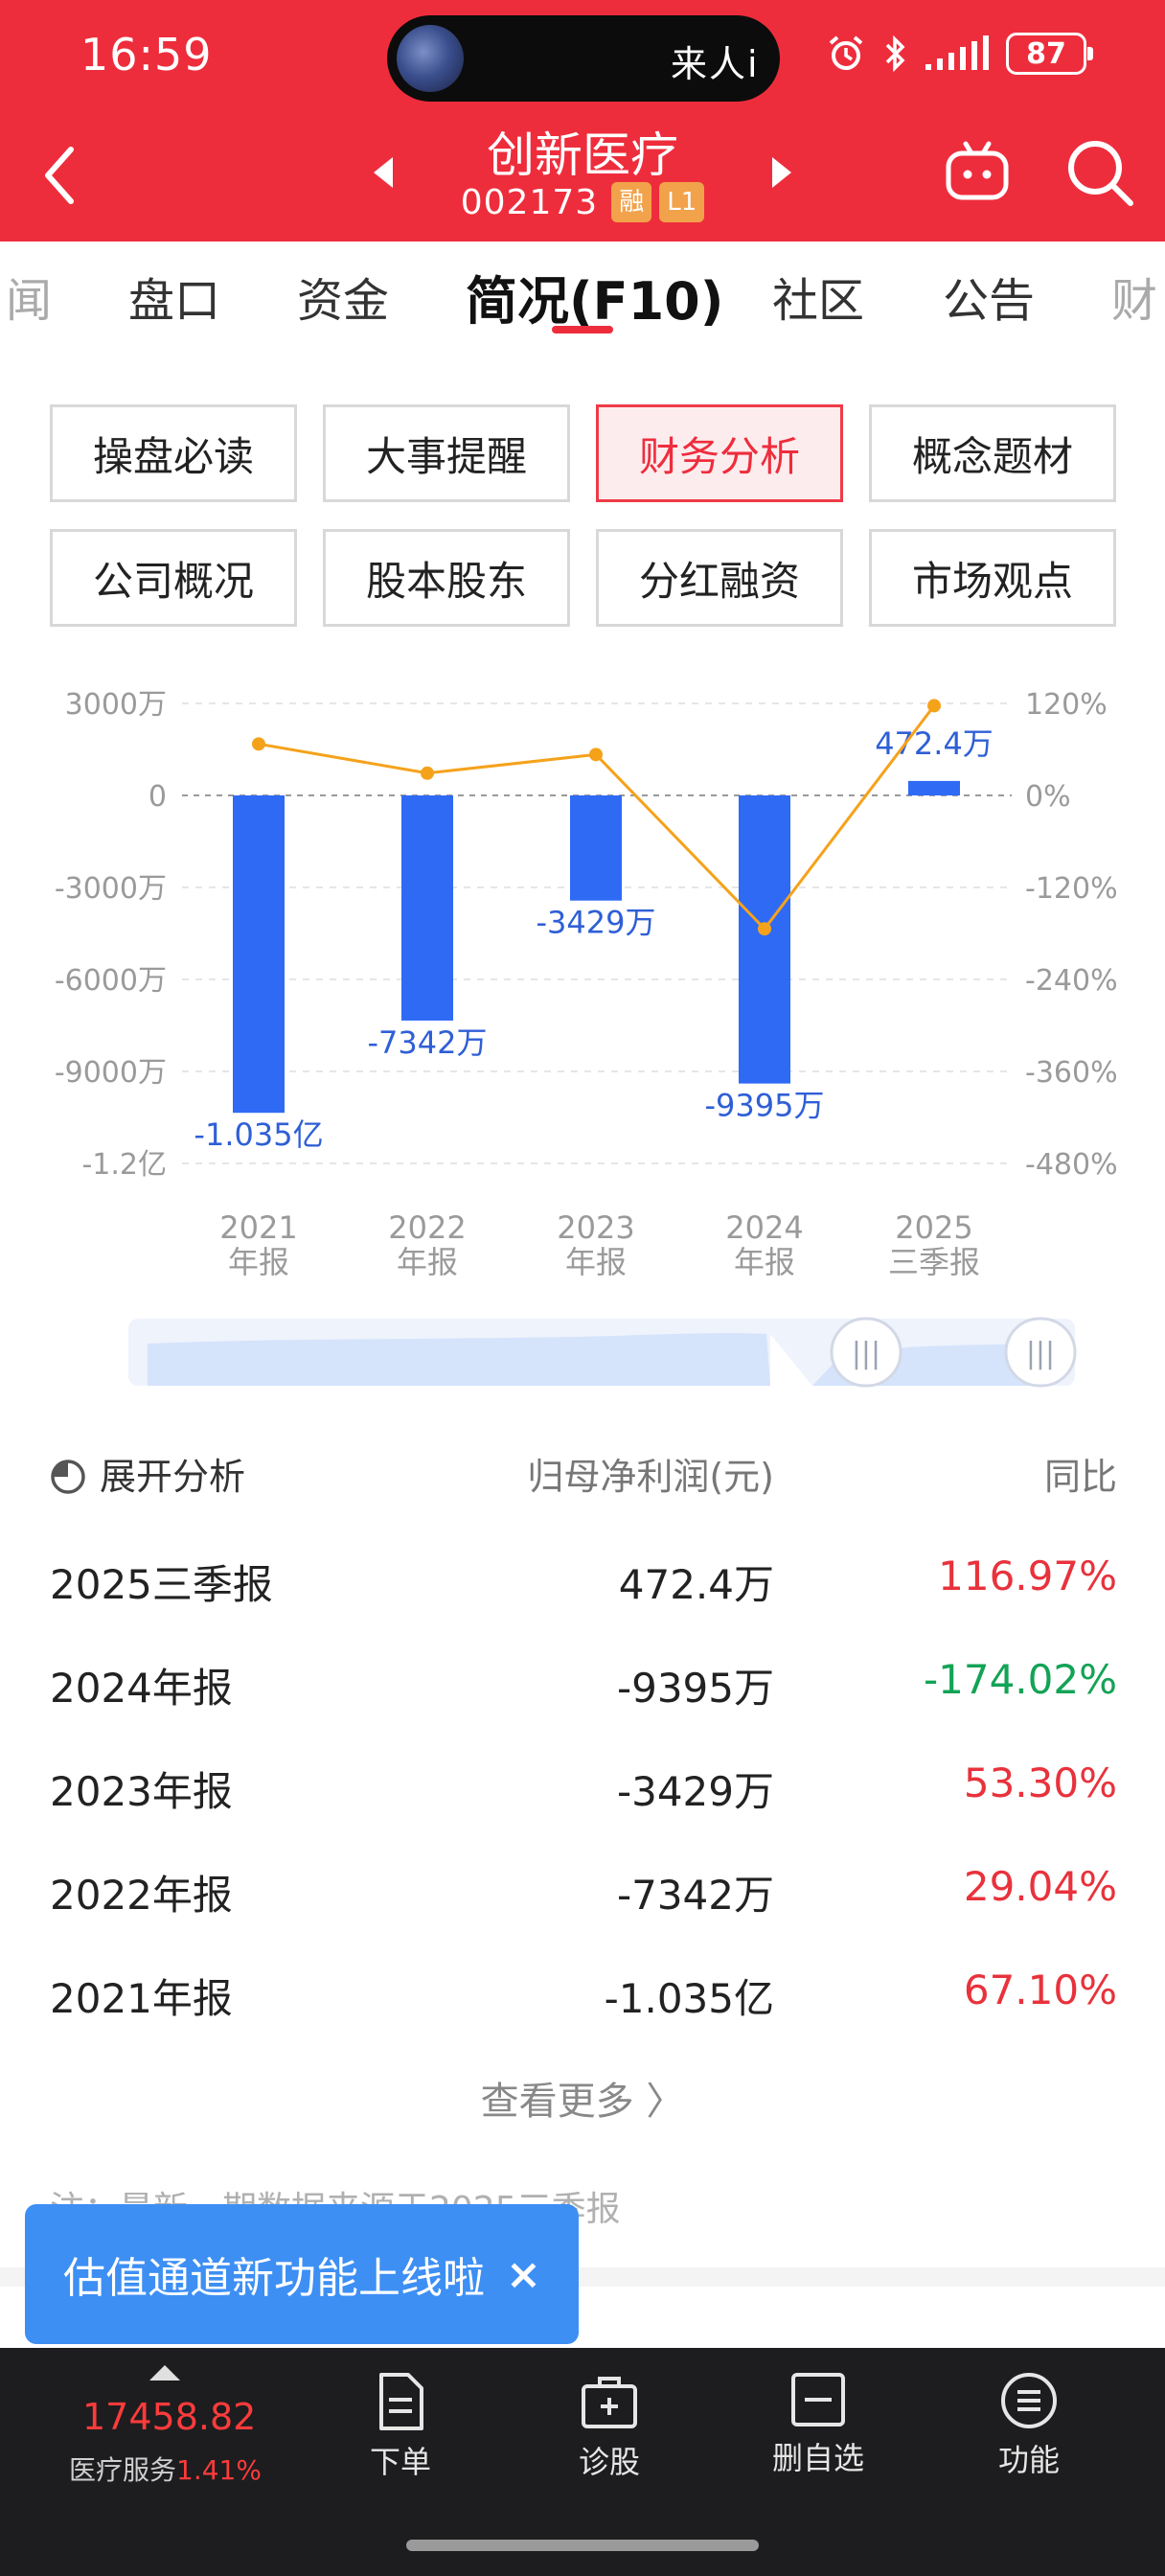  I want to click on stock-subtitle: 002173 融 L1, so click(582, 202).